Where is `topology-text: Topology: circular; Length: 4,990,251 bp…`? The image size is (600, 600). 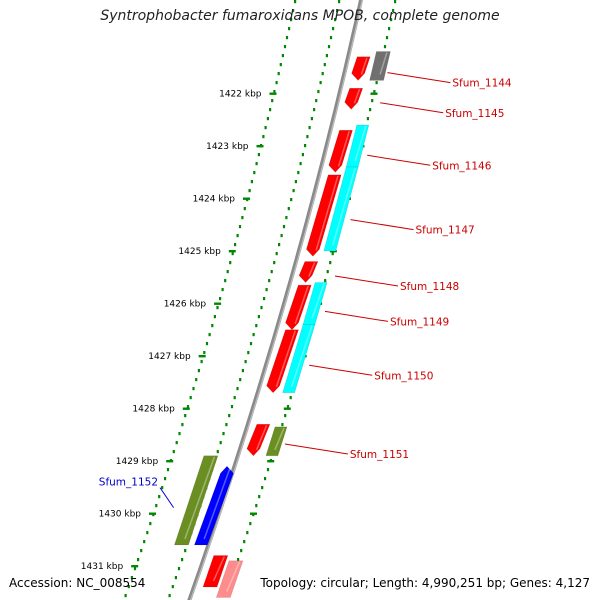 topology-text: Topology: circular; Length: 4,990,251 bp… is located at coordinates (425, 583).